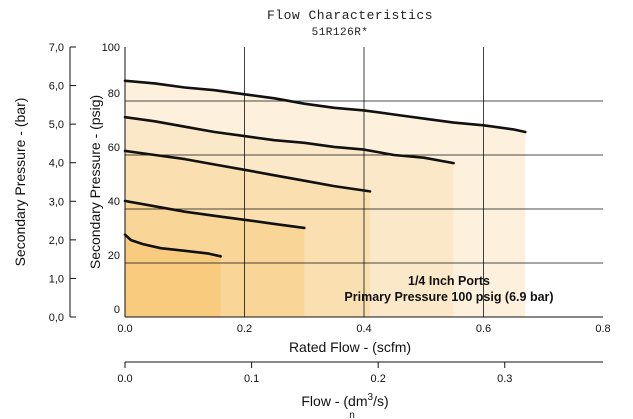 This screenshot has width=633, height=419. Describe the element at coordinates (114, 94) in the screenshot. I see `y-tick-label-4: 80` at that location.